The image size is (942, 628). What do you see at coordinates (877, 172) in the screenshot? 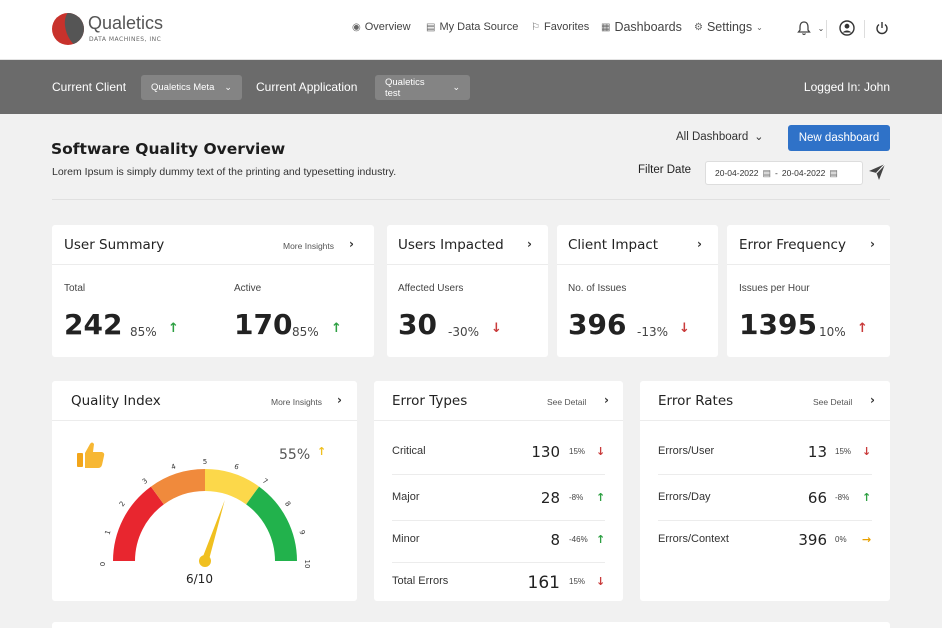
I see `send-icon` at bounding box center [877, 172].